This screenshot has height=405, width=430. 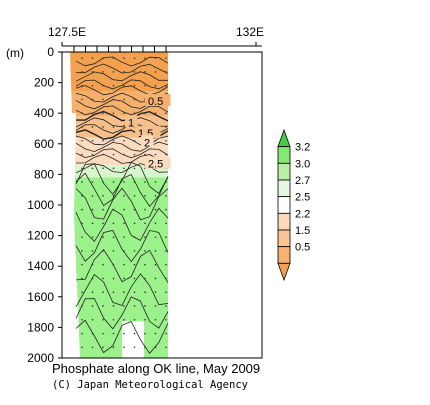 I want to click on contour-labels: 0.511.522.5, so click(x=148, y=132).